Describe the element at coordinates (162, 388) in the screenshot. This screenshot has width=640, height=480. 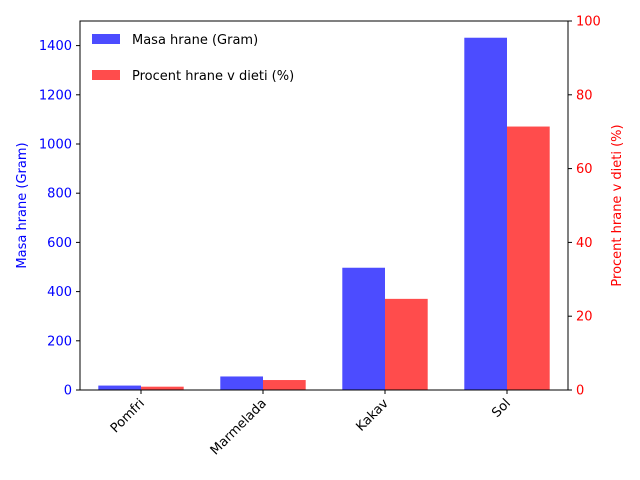
I see `bar-percent-pomfri` at that location.